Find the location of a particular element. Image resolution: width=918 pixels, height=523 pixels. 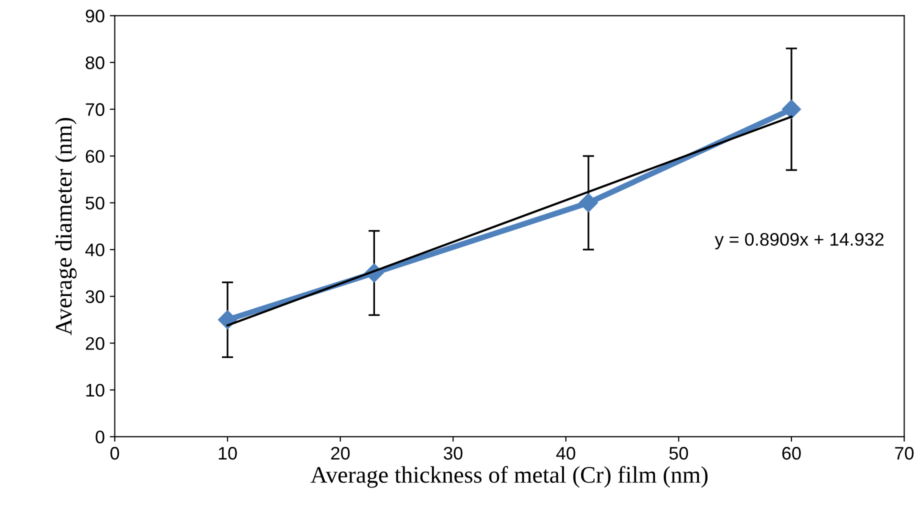

y-tick-label: 10 is located at coordinates (95, 390).